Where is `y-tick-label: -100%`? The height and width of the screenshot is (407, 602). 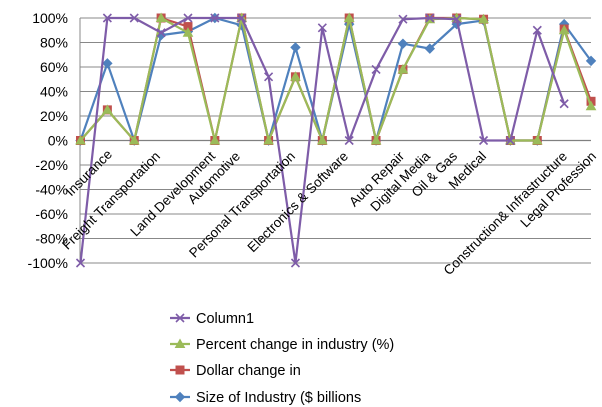
y-tick-label: -100% is located at coordinates (48, 263).